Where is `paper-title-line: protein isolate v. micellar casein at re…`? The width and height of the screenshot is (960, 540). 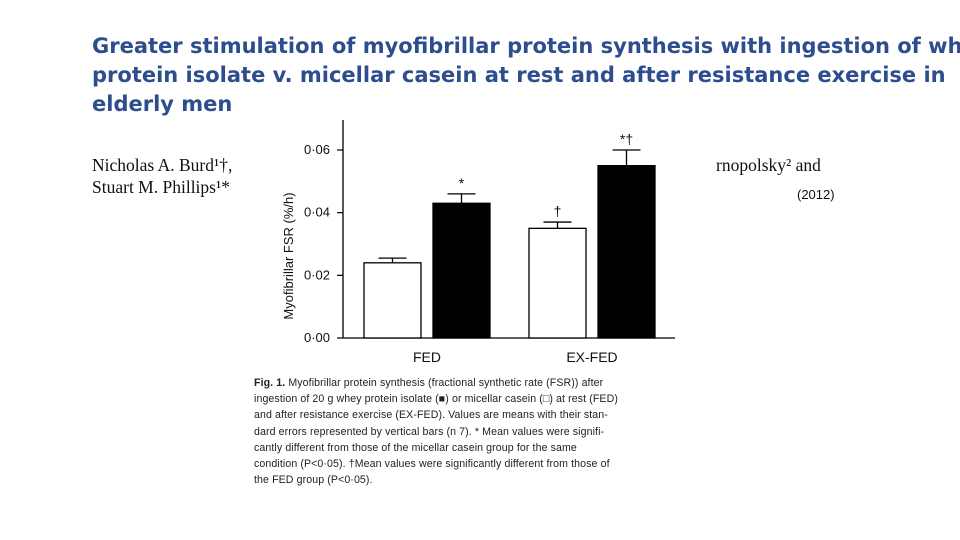
paper-title-line: protein isolate v. micellar casein at re… is located at coordinates (519, 75).